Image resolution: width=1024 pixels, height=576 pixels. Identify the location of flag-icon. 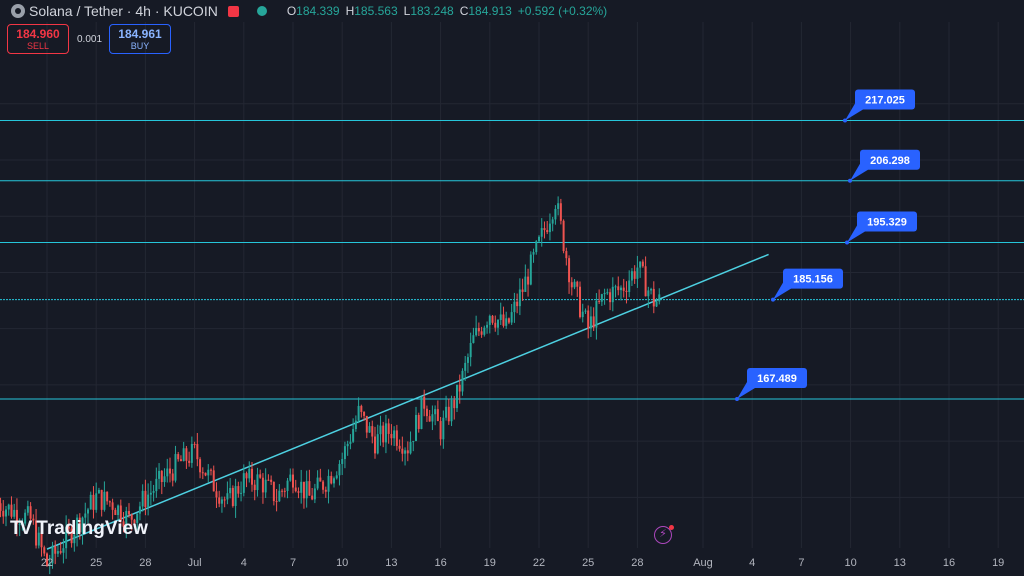
(233, 11).